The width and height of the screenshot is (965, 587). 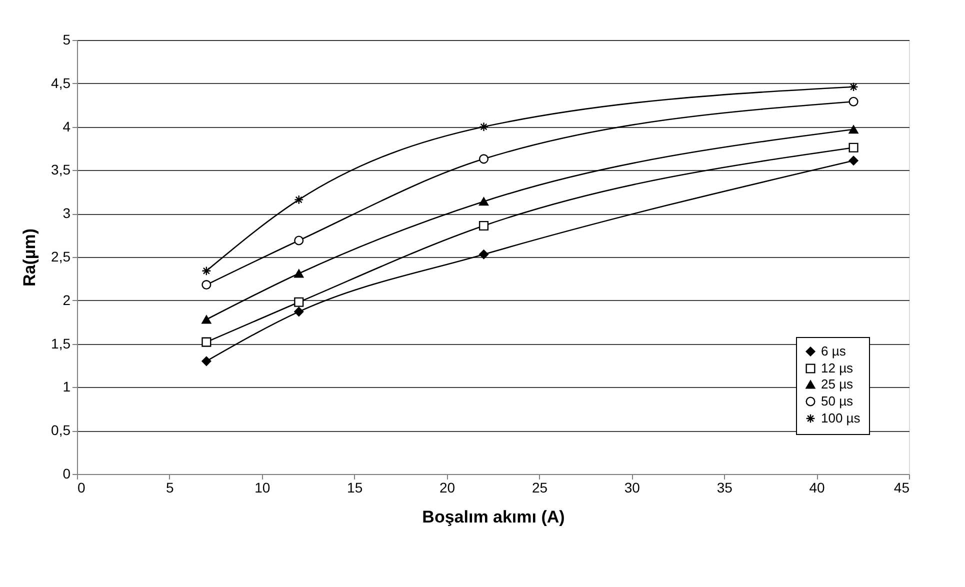 I want to click on x-tick-label: 40, so click(x=817, y=488).